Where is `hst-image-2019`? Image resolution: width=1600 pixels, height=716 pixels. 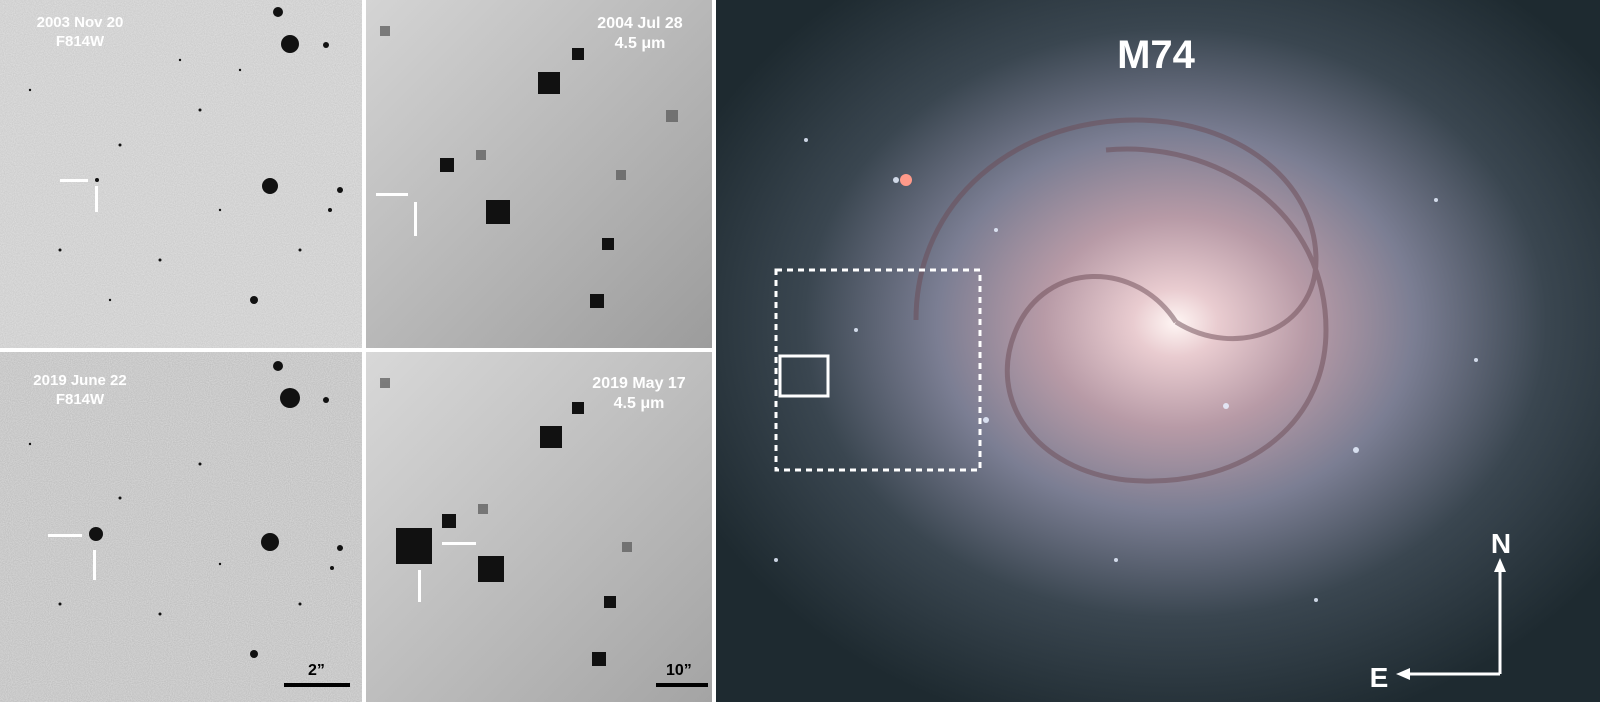 hst-image-2019 is located at coordinates (181, 527).